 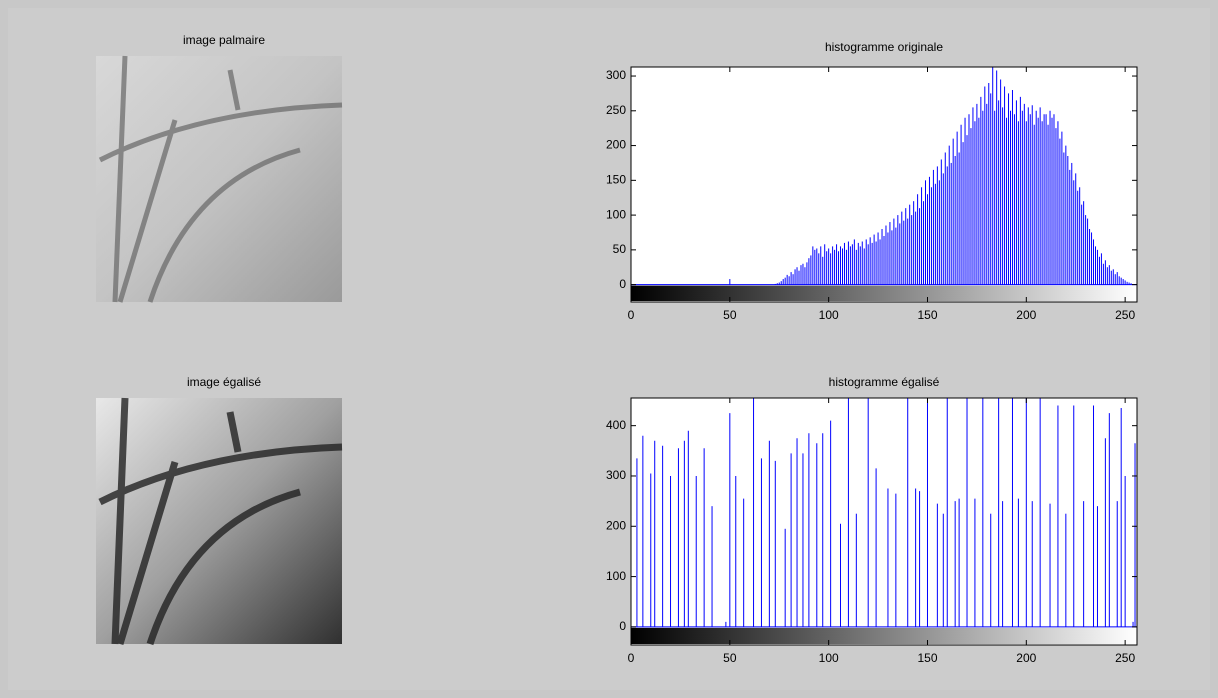 I want to click on y-tick-label: 150, so click(x=616, y=180).